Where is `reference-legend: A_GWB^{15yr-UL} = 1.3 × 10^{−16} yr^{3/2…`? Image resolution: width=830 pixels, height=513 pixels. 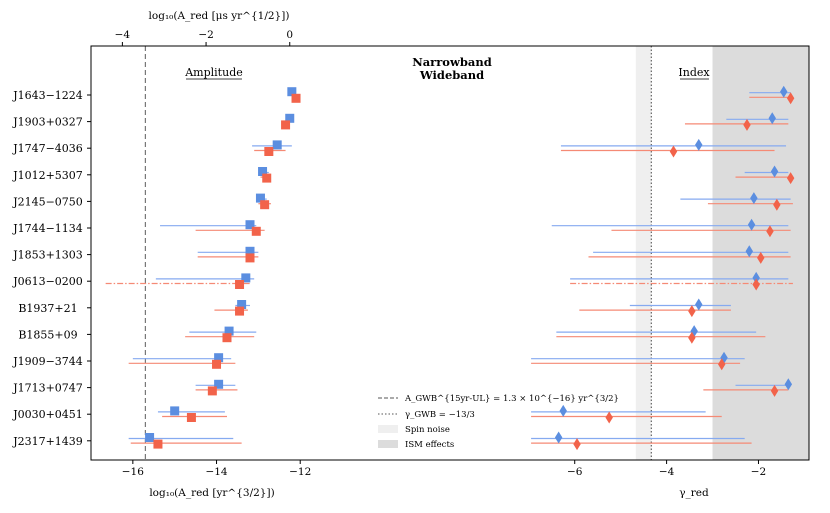 reference-legend: A_GWB^{15yr-UL} = 1.3 × 10^{−16} yr^{3/2… is located at coordinates (498, 422).